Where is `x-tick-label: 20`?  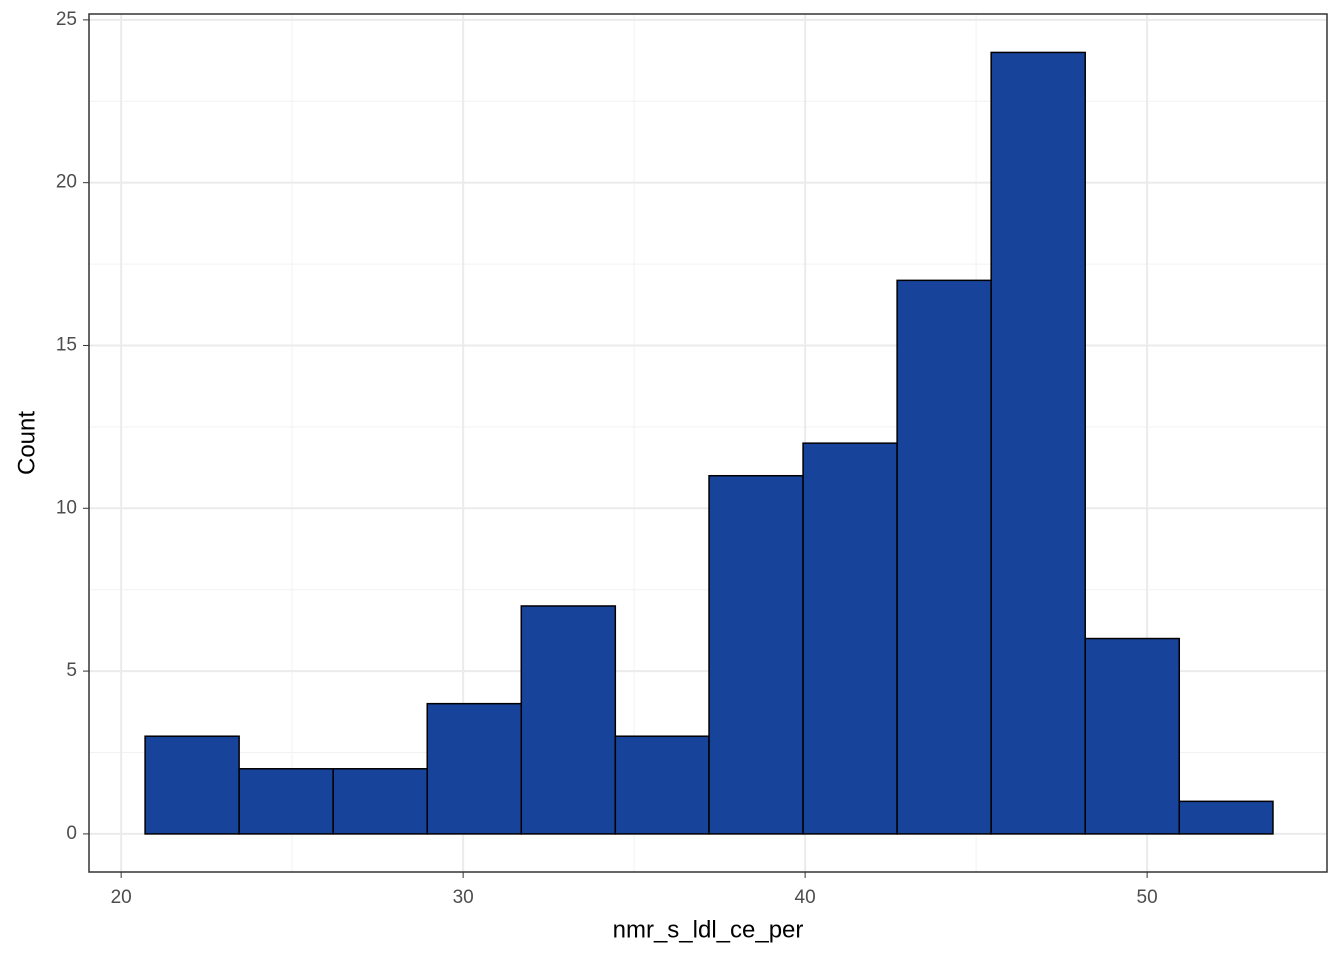
x-tick-label: 20 is located at coordinates (121, 897).